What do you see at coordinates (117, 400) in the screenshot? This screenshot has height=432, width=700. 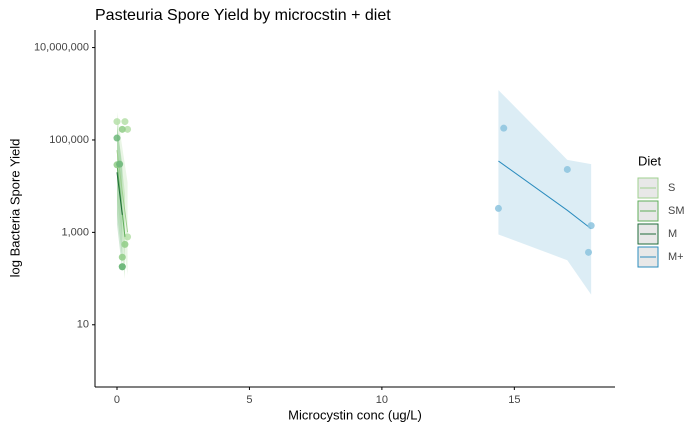 I see `x-tick-label: 0` at bounding box center [117, 400].